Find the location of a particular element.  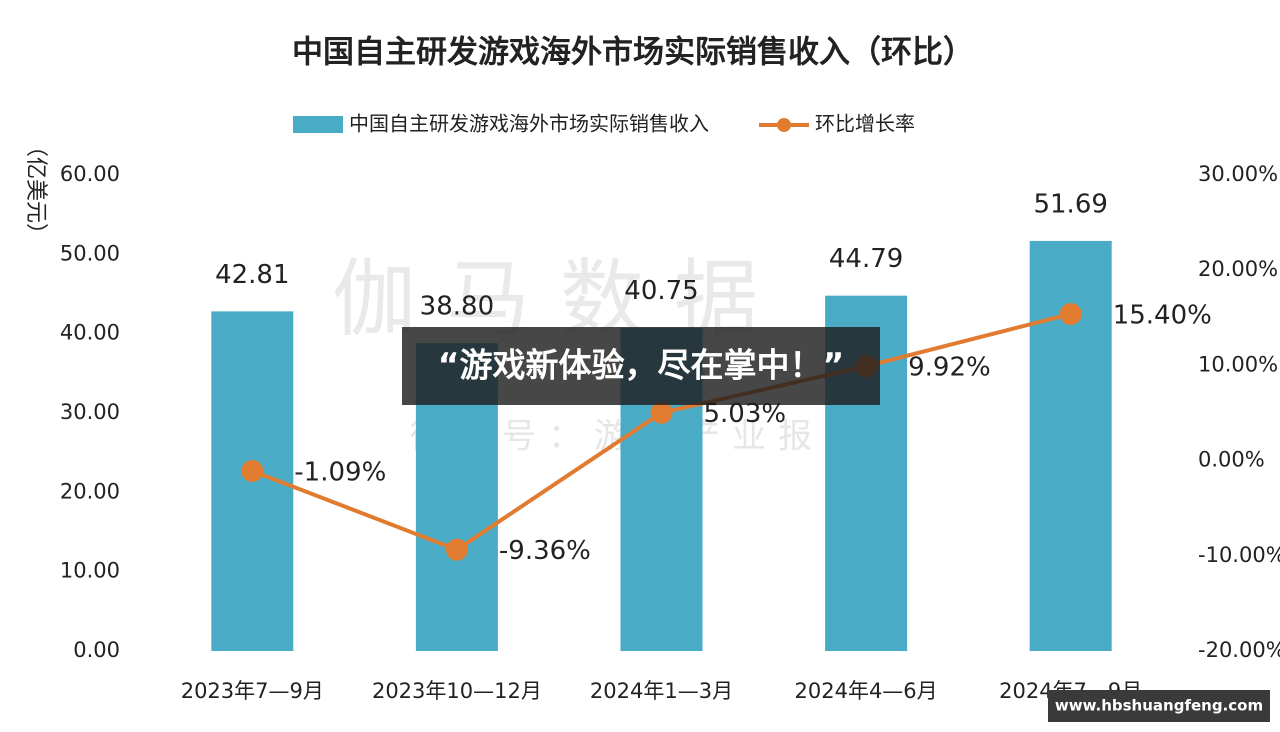

line-value-label: -9.36% is located at coordinates (545, 551).